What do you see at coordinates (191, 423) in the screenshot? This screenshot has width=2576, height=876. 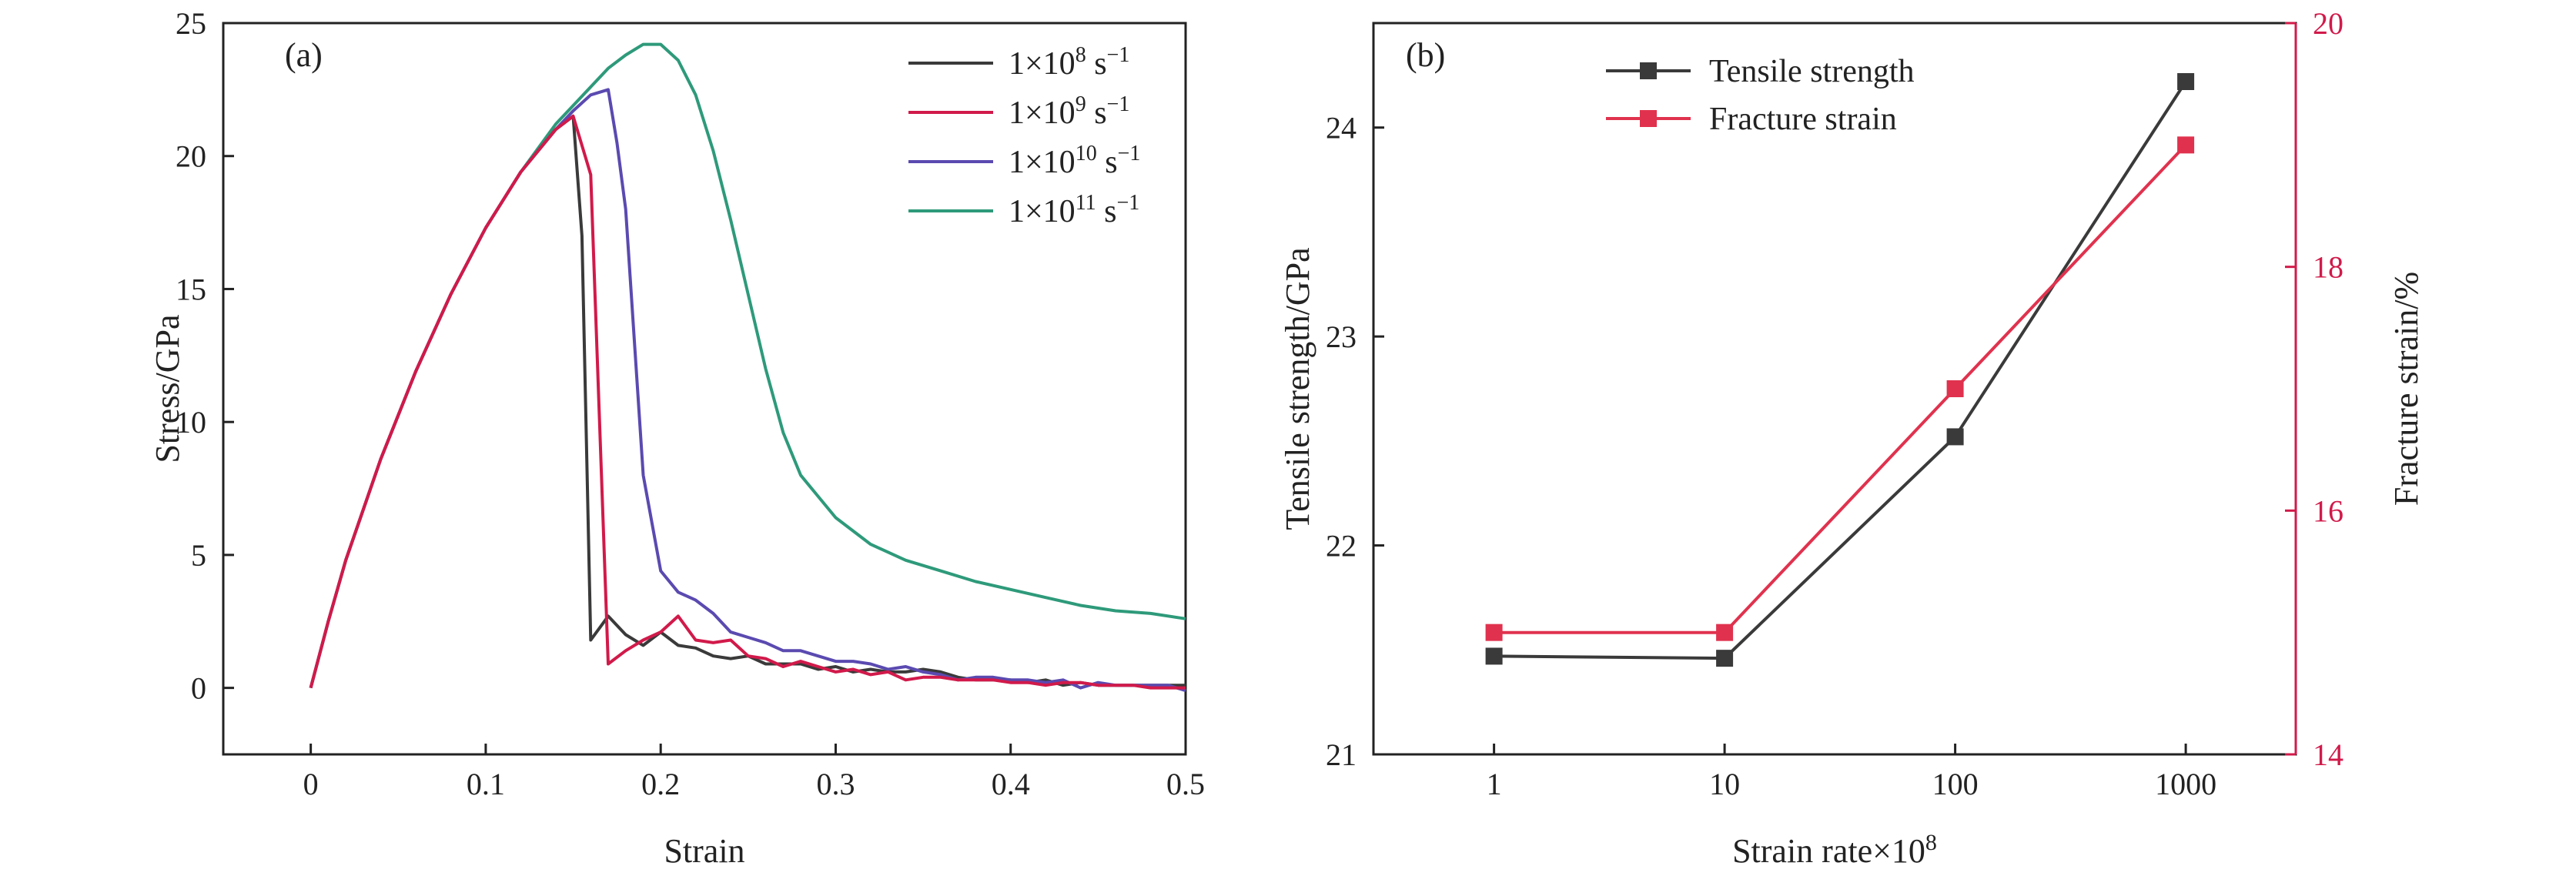 I see `panel-a-y-tick-label: 10` at bounding box center [191, 423].